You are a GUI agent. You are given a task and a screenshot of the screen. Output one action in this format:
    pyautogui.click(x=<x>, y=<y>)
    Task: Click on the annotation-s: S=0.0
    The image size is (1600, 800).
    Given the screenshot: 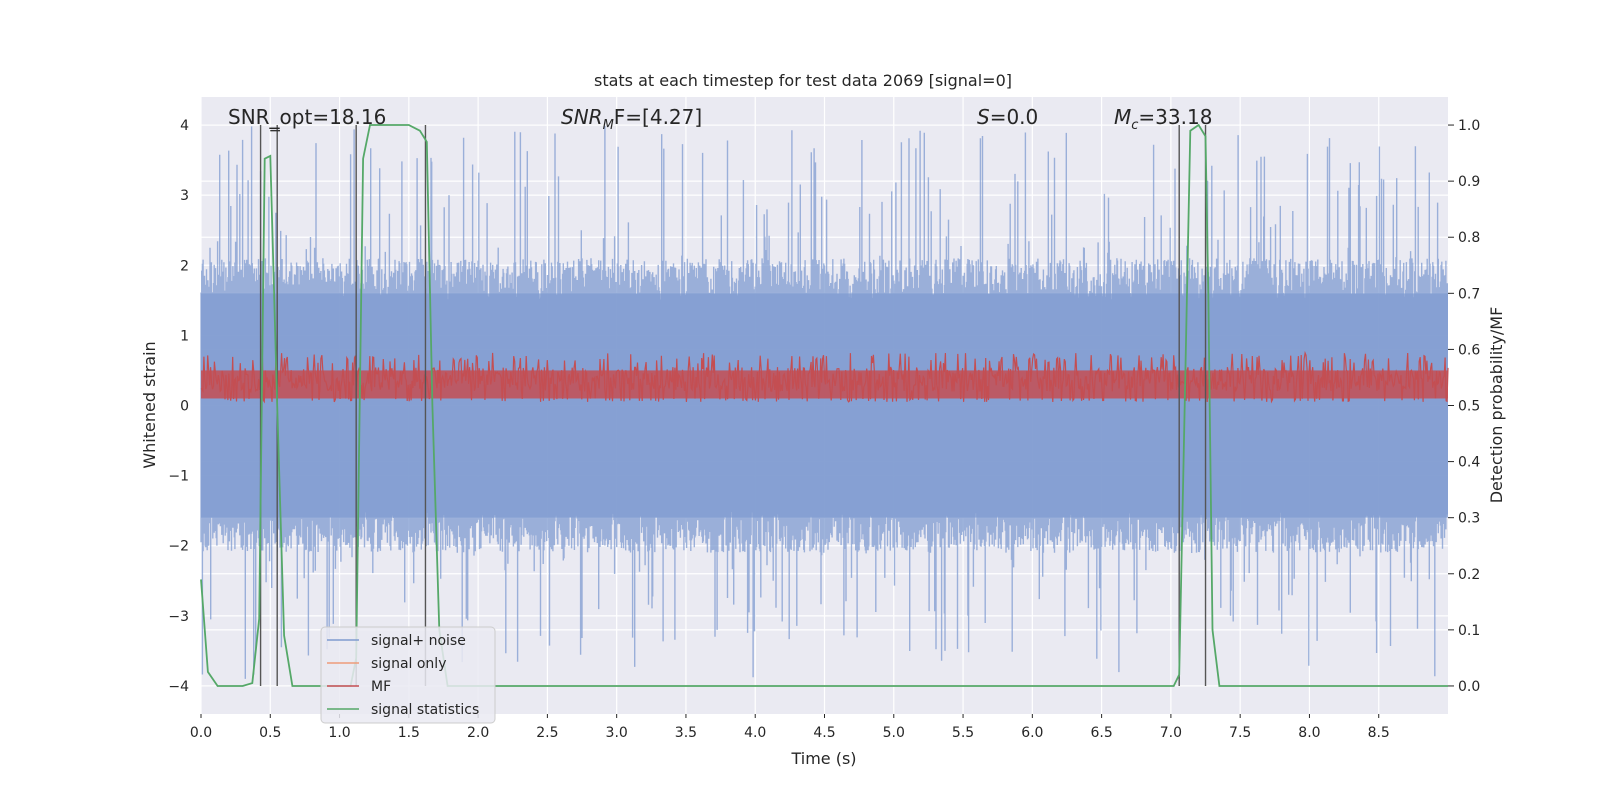 What is the action you would take?
    pyautogui.click(x=1007, y=117)
    